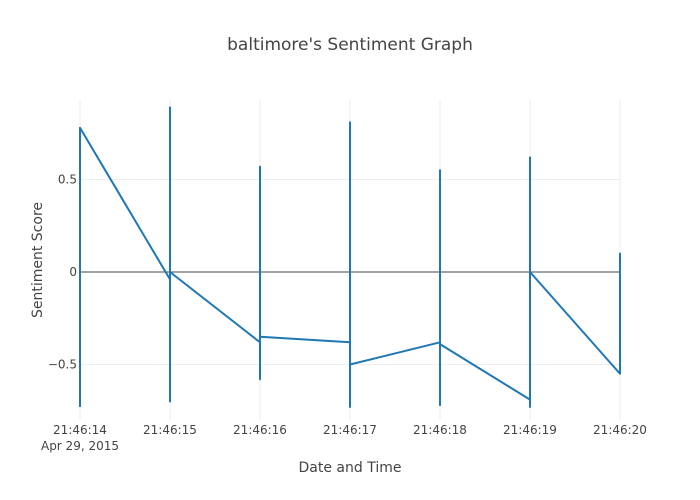 The height and width of the screenshot is (500, 700). What do you see at coordinates (62, 365) in the screenshot?
I see `y-tick-label: −0.5` at bounding box center [62, 365].